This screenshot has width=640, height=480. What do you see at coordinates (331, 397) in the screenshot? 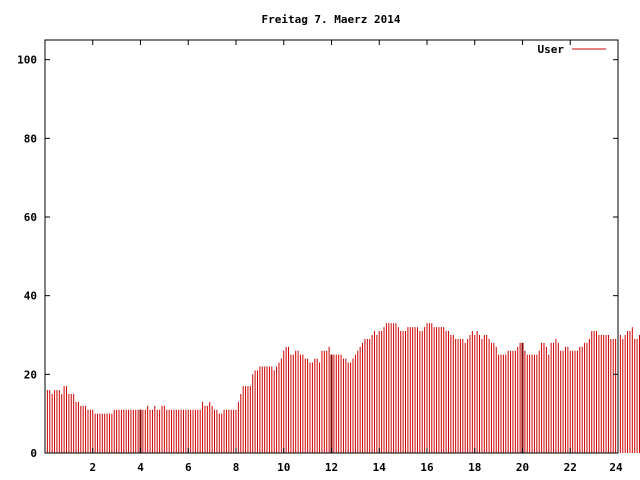
I see `spike-bars` at bounding box center [331, 397].